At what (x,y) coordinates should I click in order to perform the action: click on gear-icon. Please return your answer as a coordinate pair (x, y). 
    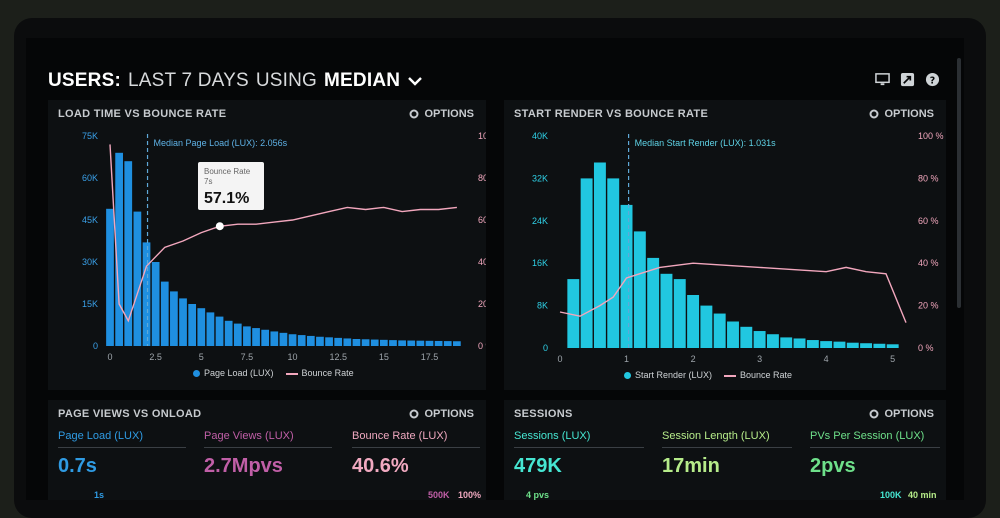
    Looking at the image, I should click on (874, 114).